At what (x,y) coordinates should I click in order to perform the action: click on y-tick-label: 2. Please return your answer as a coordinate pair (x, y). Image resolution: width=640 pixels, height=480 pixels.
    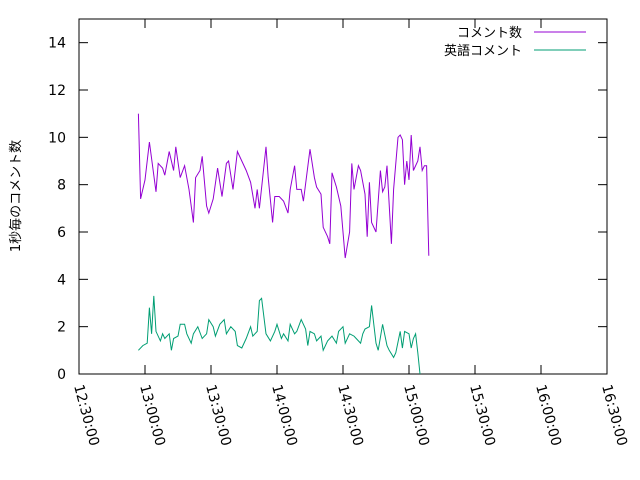
    Looking at the image, I should click on (61, 328).